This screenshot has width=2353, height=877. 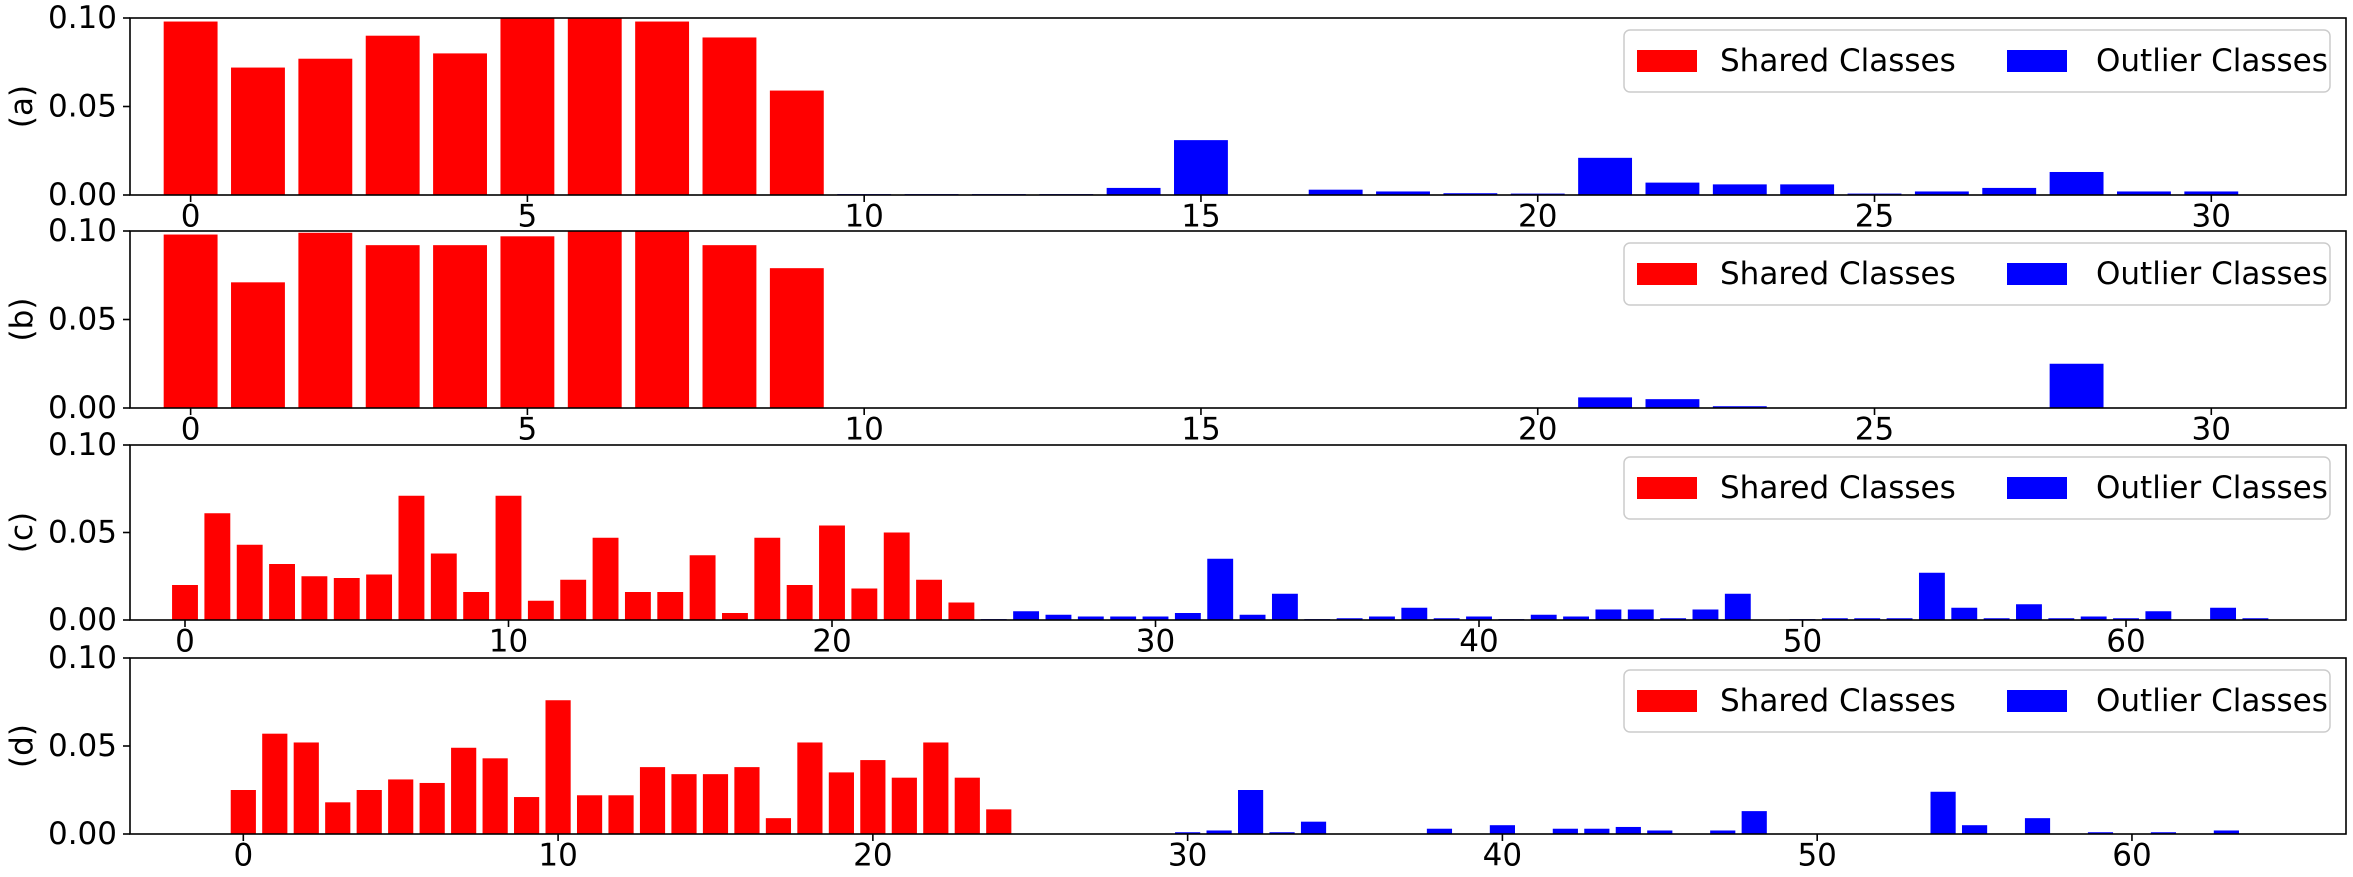 I want to click on y-tick-label: 0.05, so click(x=82, y=107).